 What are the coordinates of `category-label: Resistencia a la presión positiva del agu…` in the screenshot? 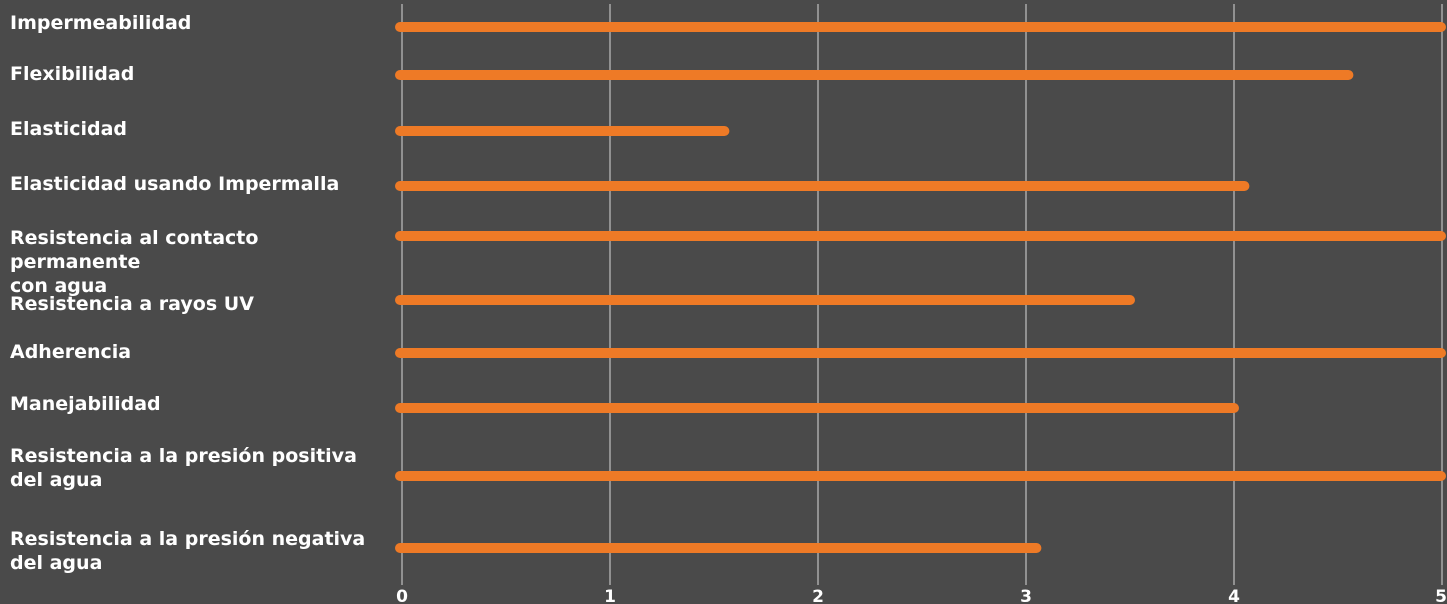 It's located at (195, 468).